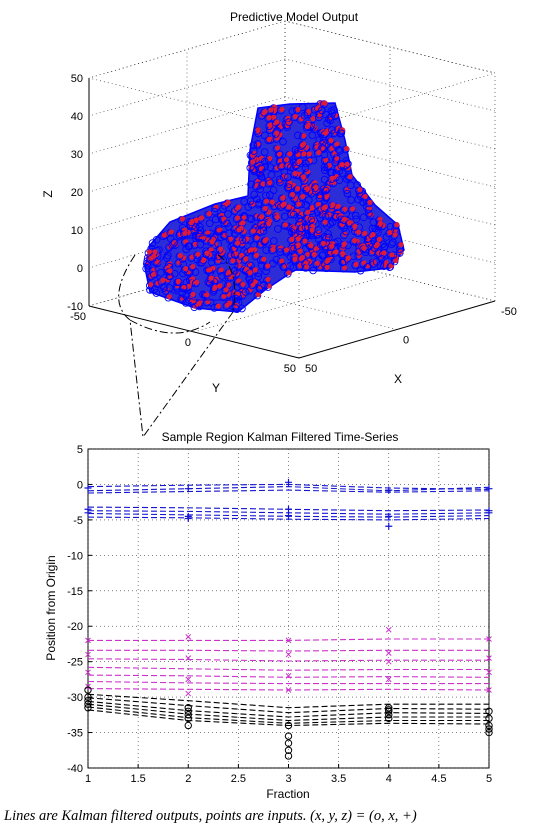 The width and height of the screenshot is (538, 839). Describe the element at coordinates (226, 283) in the screenshot. I see `zoom-callout-region` at that location.